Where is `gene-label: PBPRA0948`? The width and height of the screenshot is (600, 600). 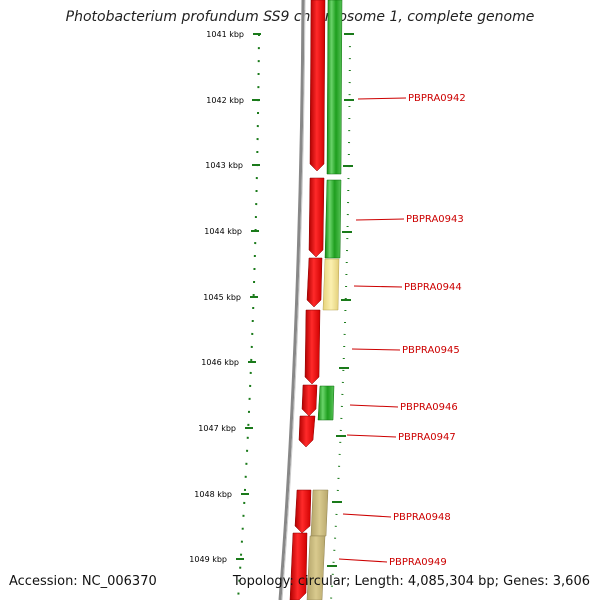 gene-label: PBPRA0948 is located at coordinates (422, 517).